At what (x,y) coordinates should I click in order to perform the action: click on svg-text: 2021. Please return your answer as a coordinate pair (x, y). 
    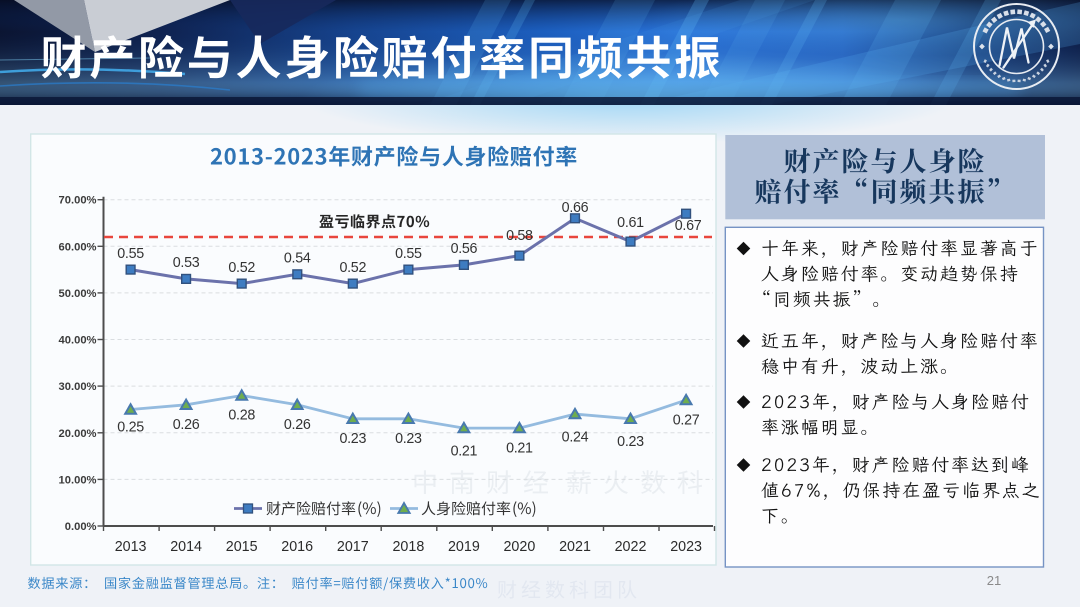
    Looking at the image, I should click on (575, 547).